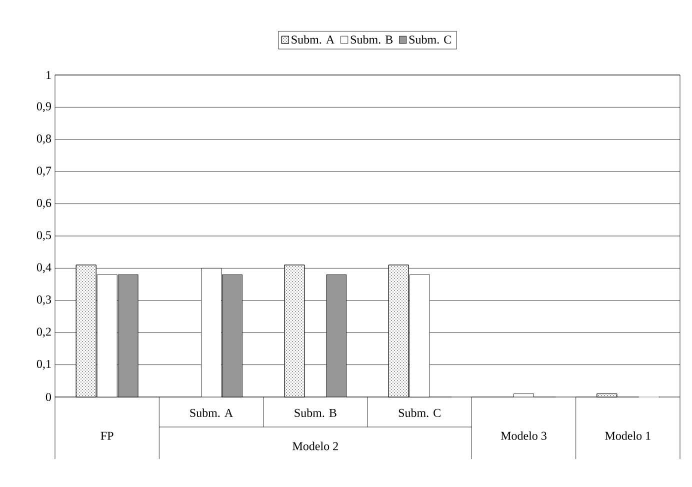 The image size is (692, 487). Describe the element at coordinates (44, 171) in the screenshot. I see `y-tick-label: 0,7` at that location.